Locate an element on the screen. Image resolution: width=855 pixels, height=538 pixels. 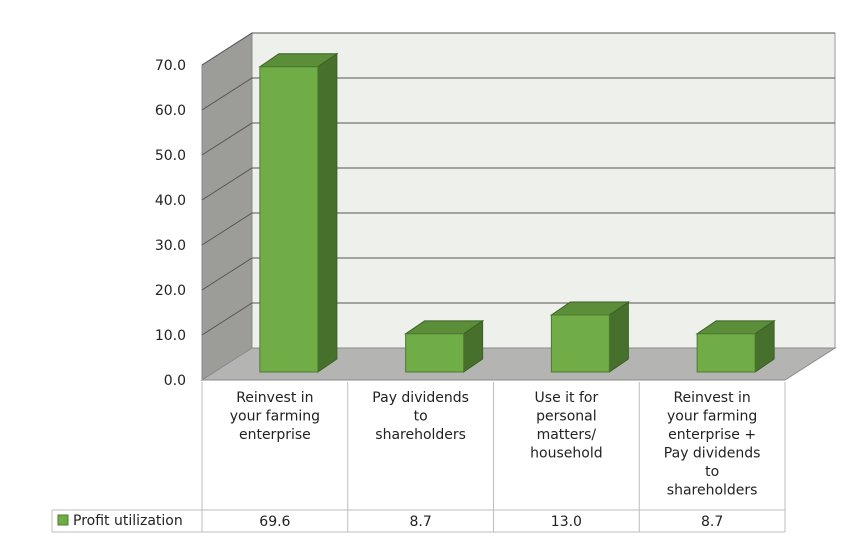
y-tick-label: 70.0 is located at coordinates (170, 66).